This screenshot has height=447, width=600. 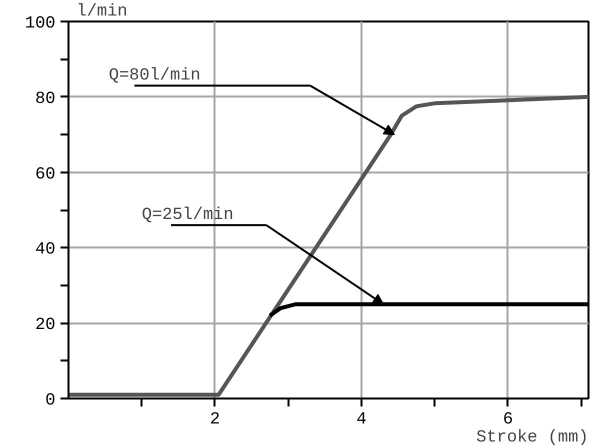 I want to click on x-tick-label: 4, so click(x=361, y=420).